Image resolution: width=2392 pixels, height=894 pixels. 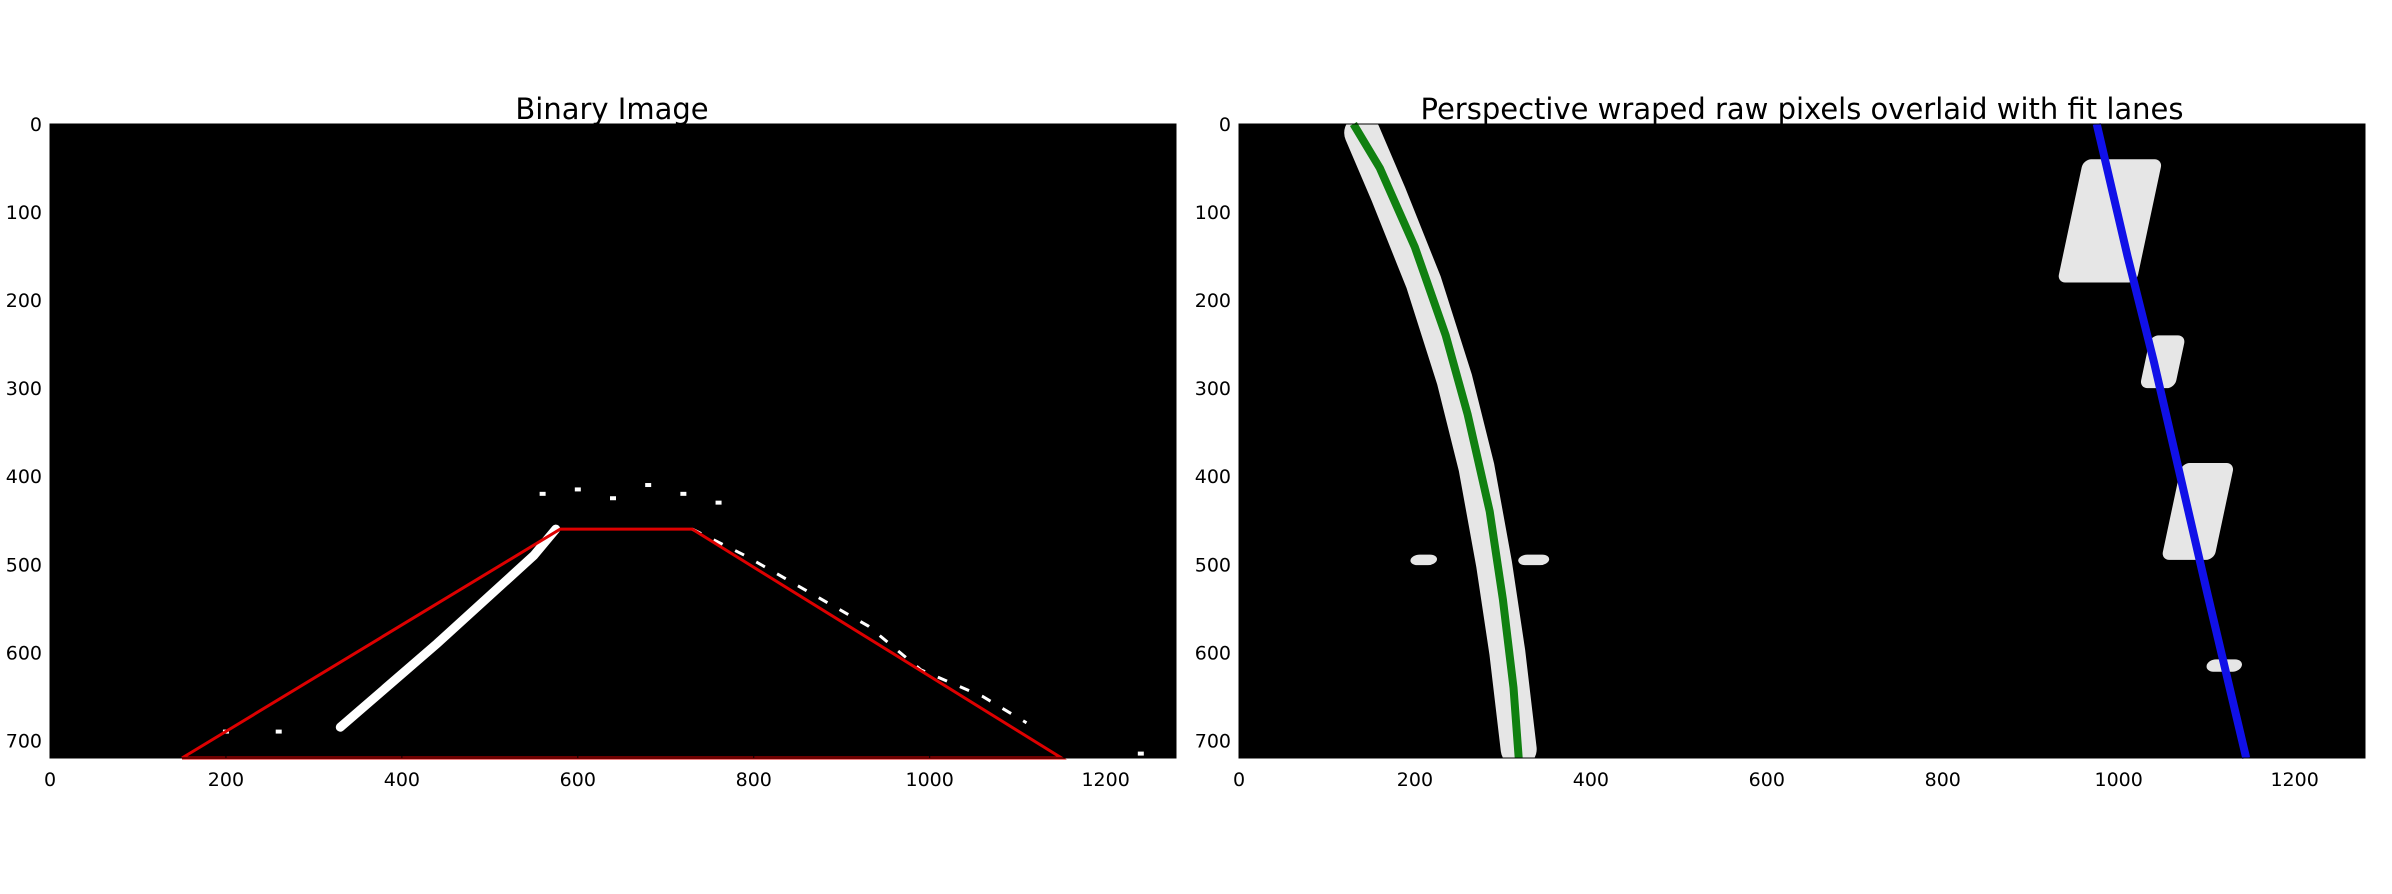 I want to click on right-fit-line, so click(x=2171, y=441).